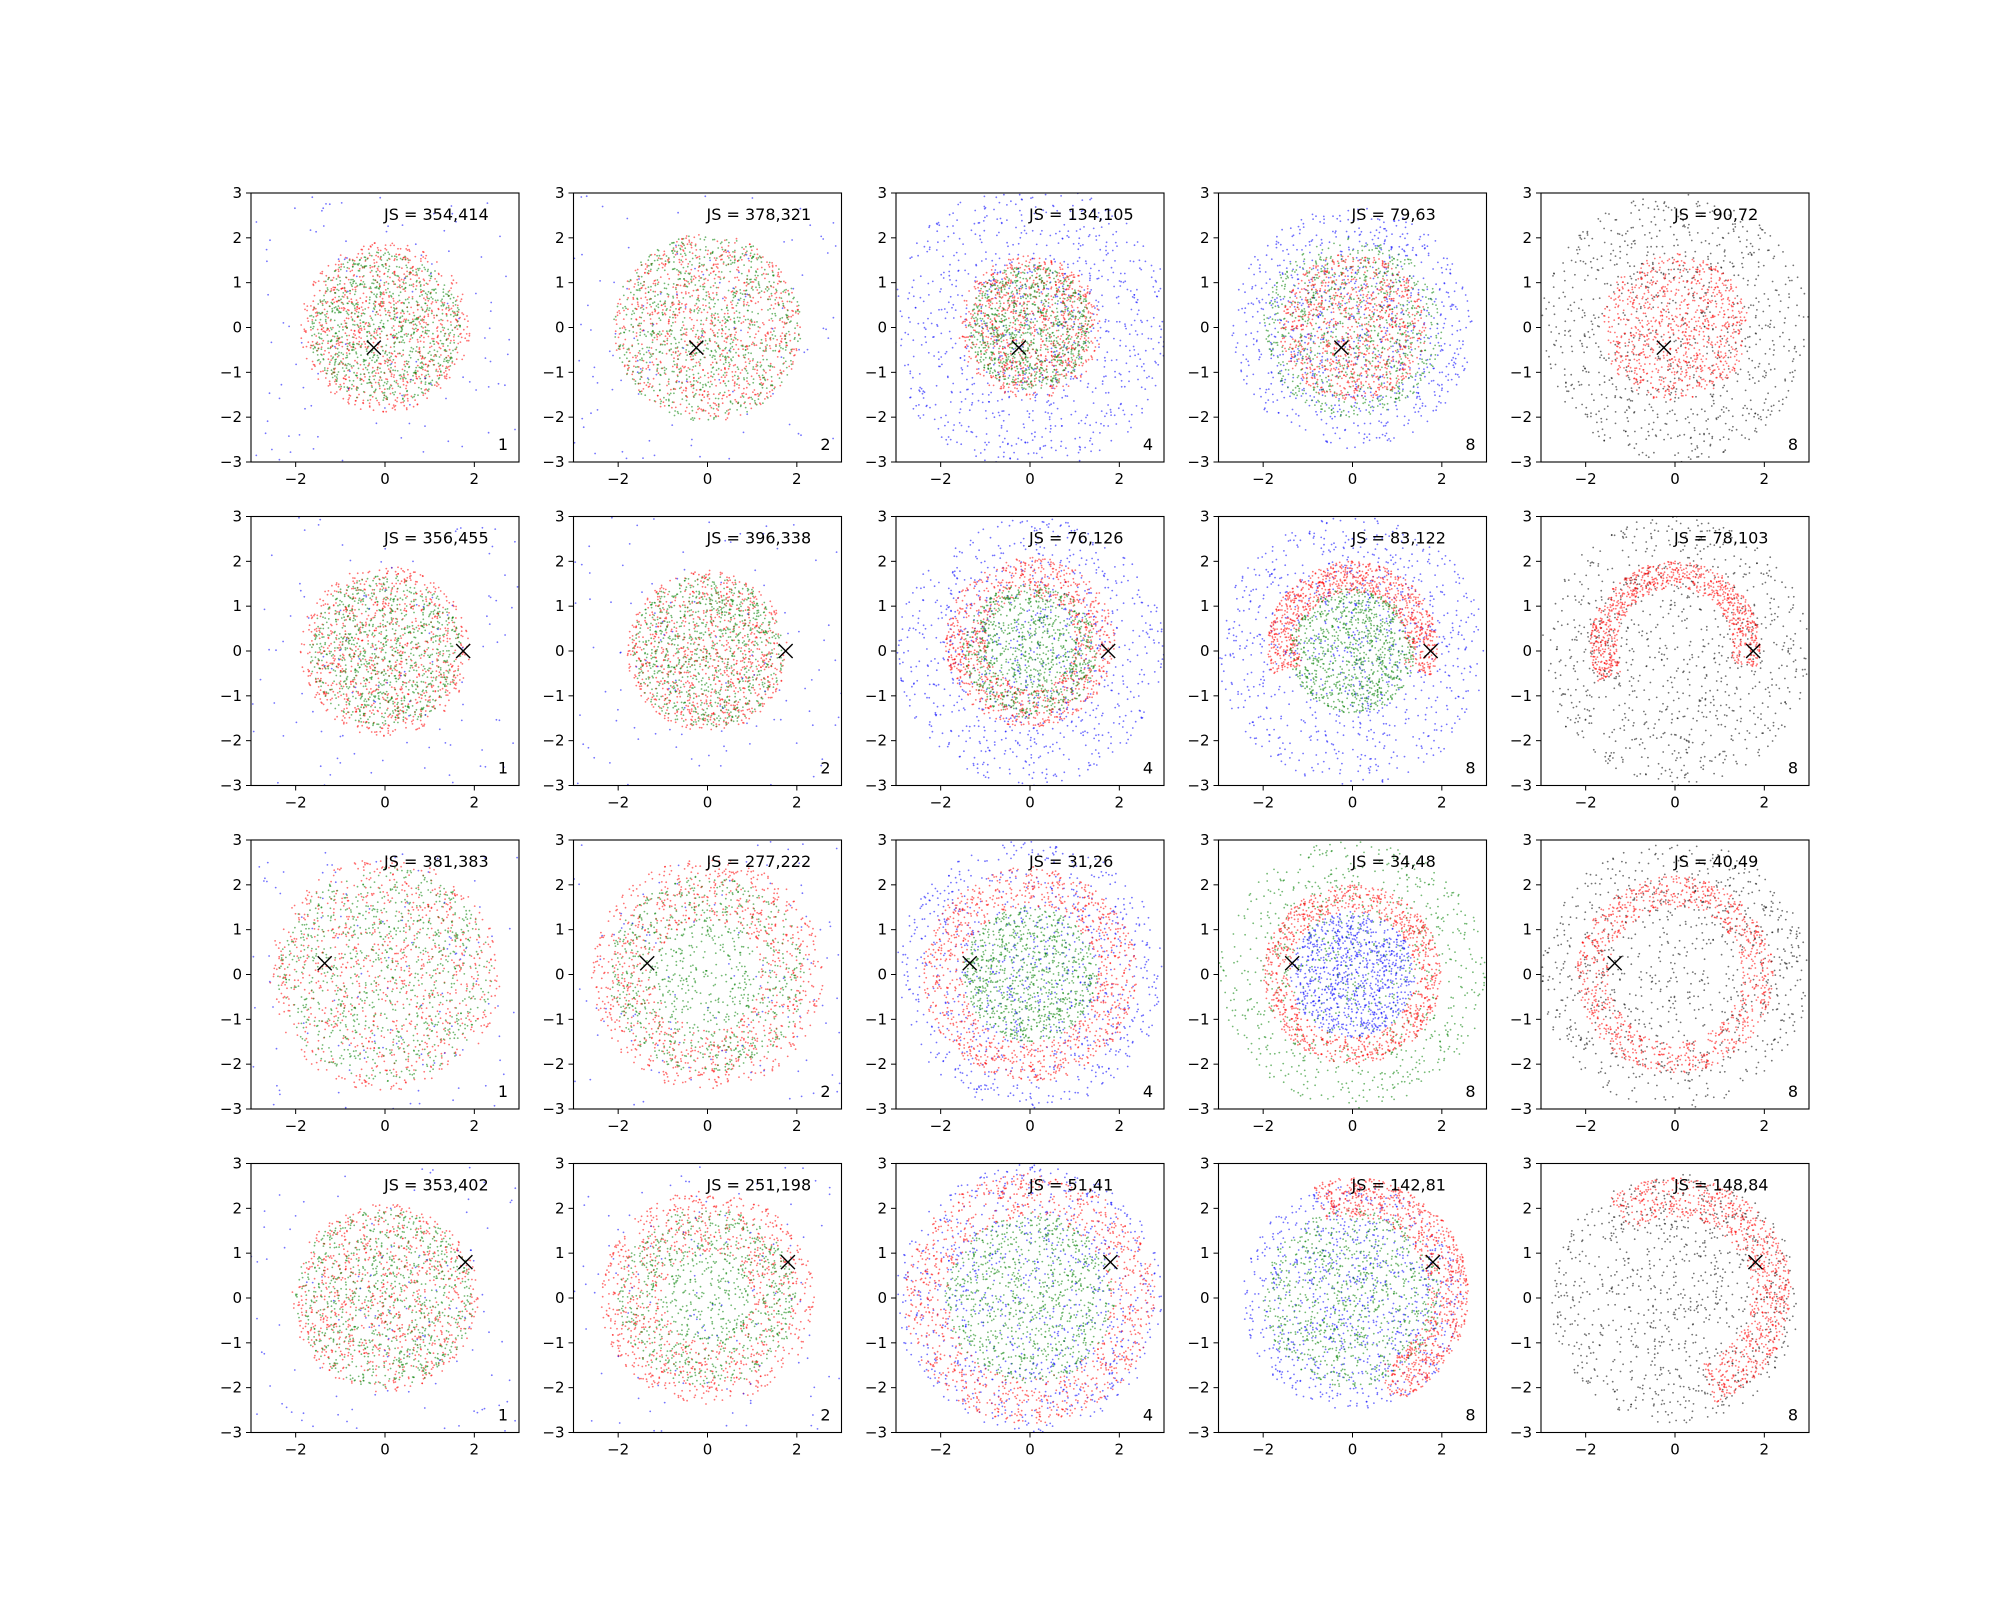 The image size is (2000, 1600). I want to click on corner-label: 1, so click(503, 444).